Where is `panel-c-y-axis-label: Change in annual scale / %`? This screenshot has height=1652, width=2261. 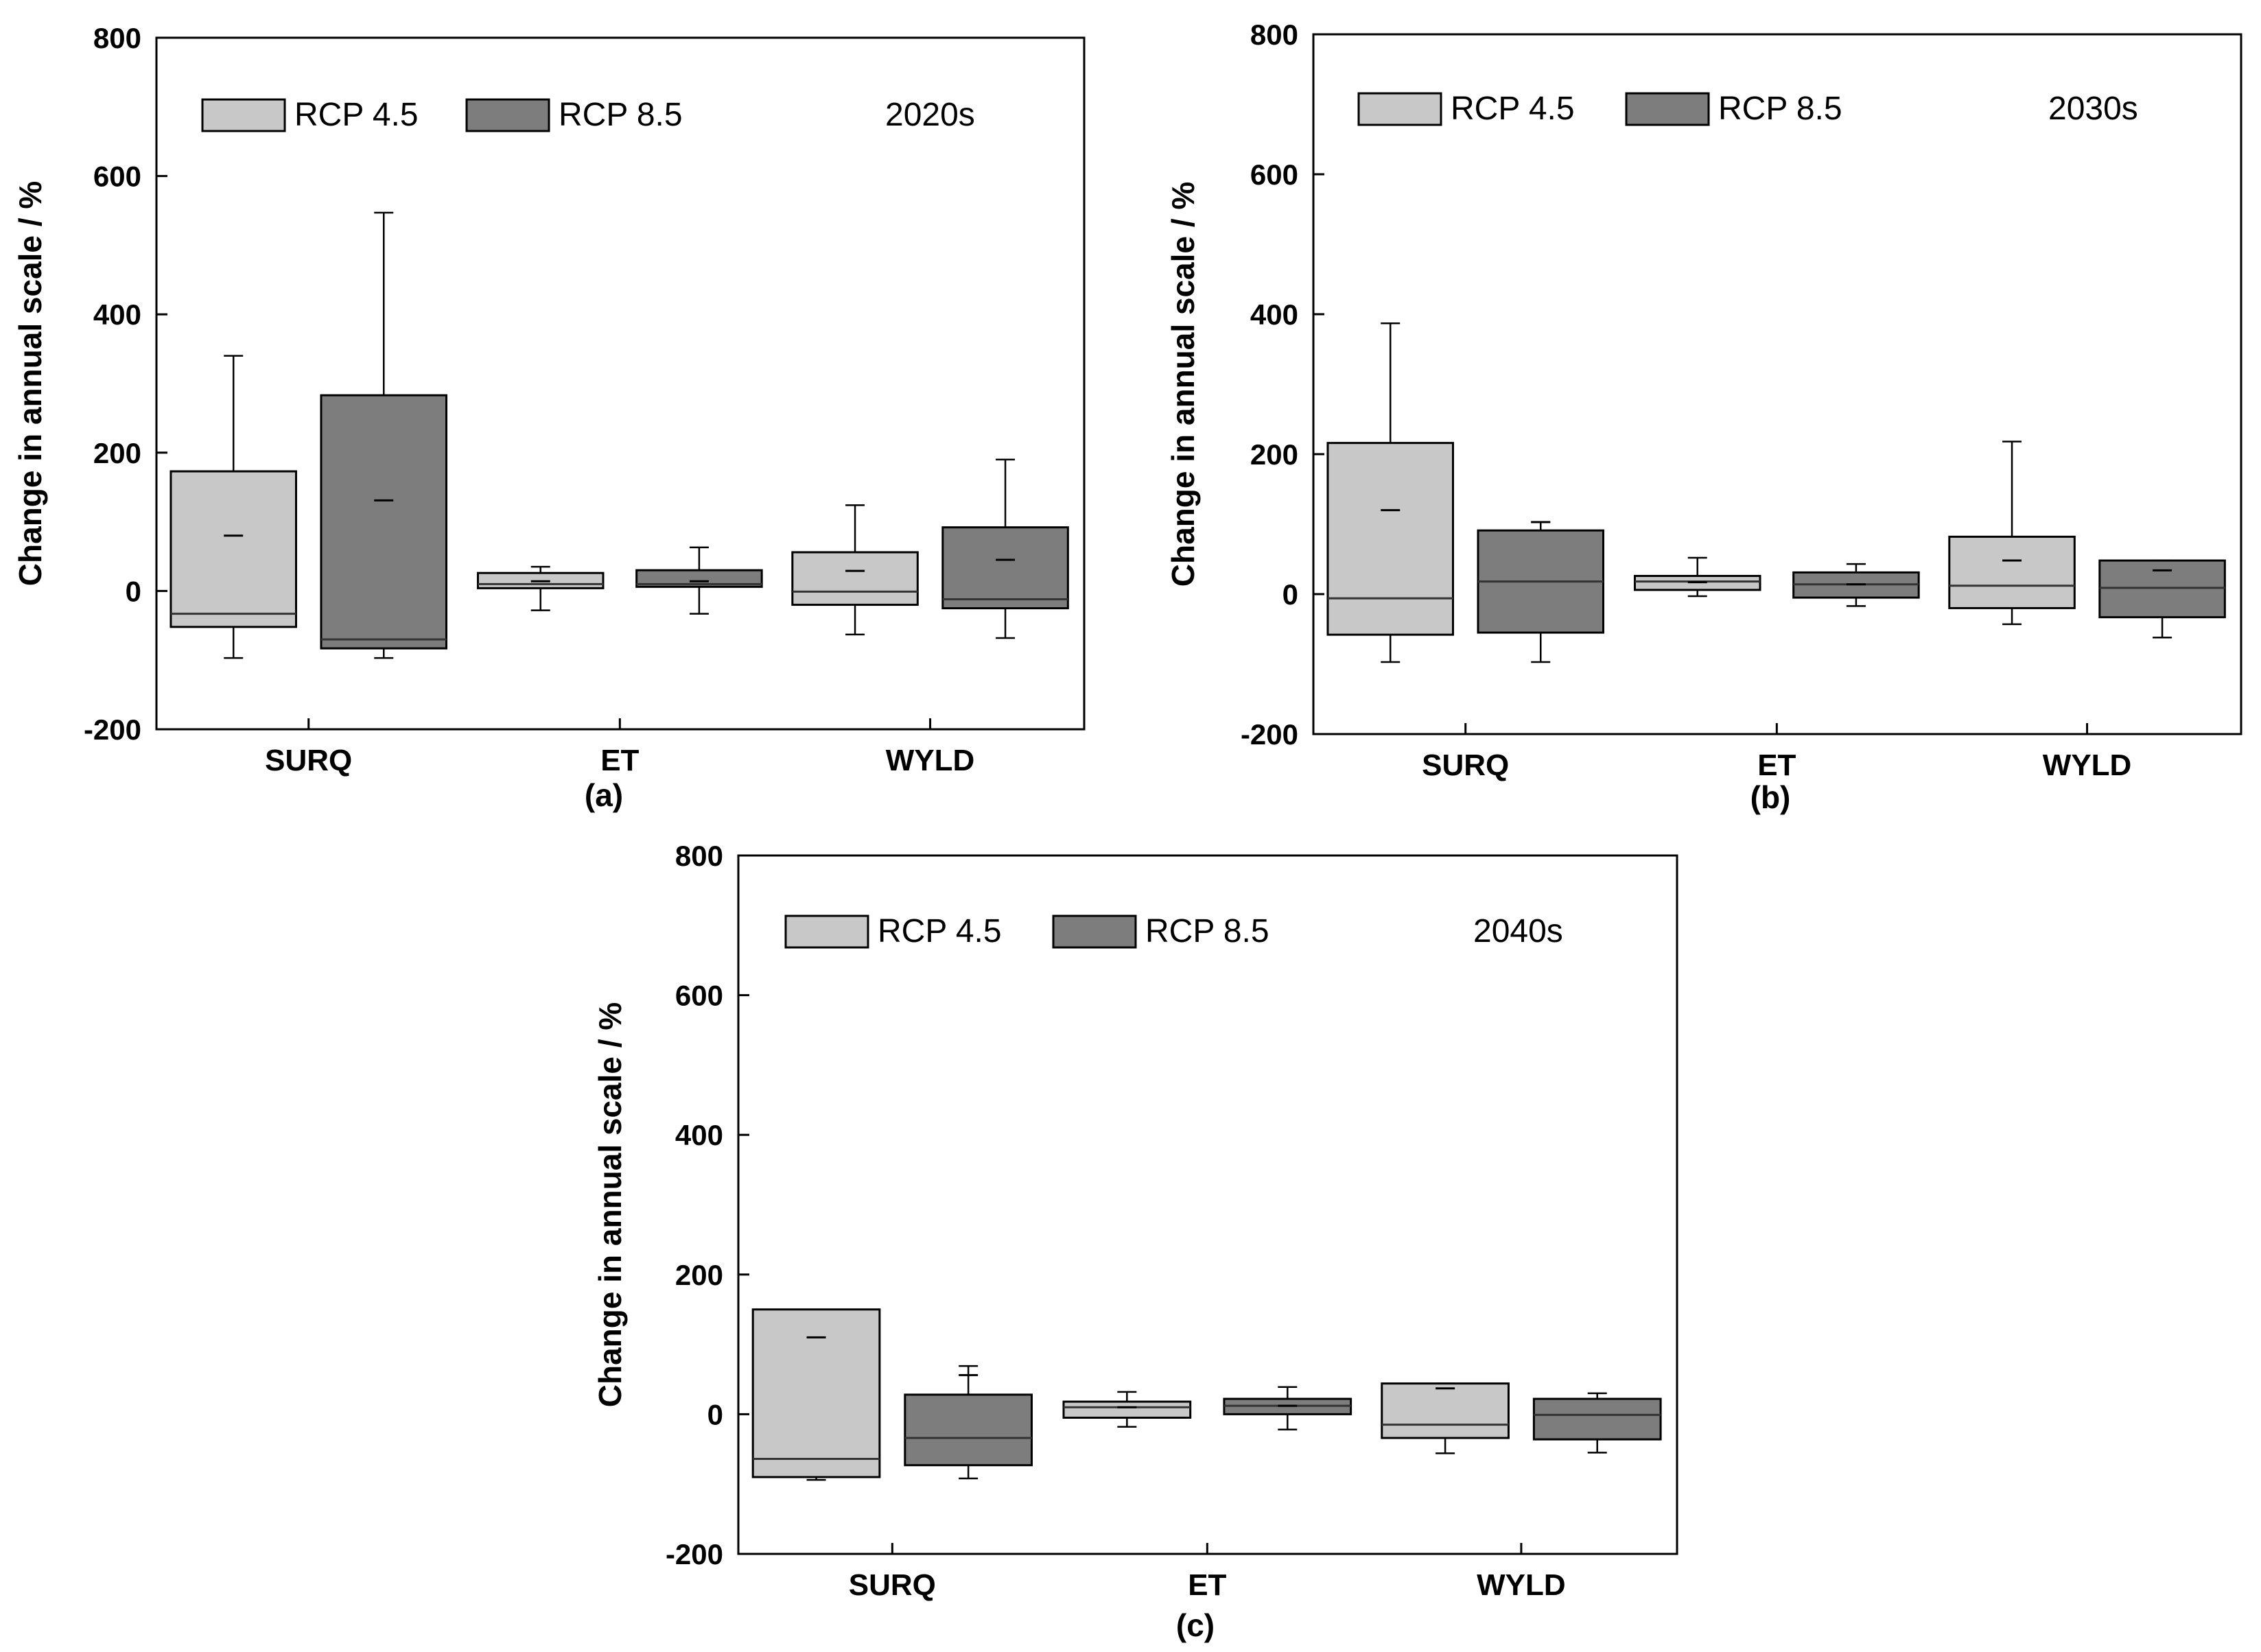 panel-c-y-axis-label: Change in annual scale / % is located at coordinates (610, 1205).